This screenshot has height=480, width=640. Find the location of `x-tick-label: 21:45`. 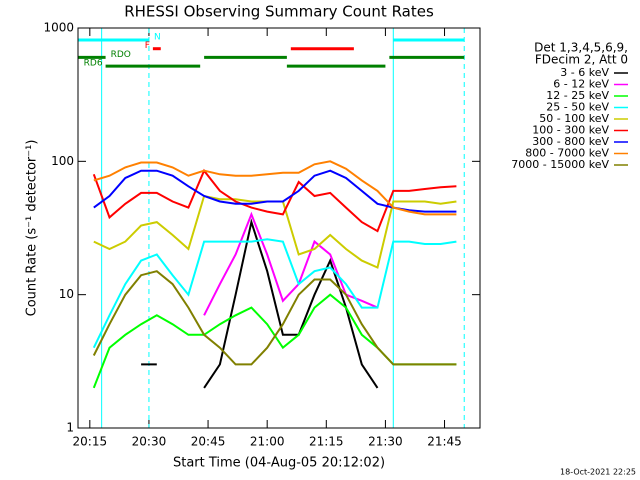

x-tick-label: 21:45 is located at coordinates (444, 442).